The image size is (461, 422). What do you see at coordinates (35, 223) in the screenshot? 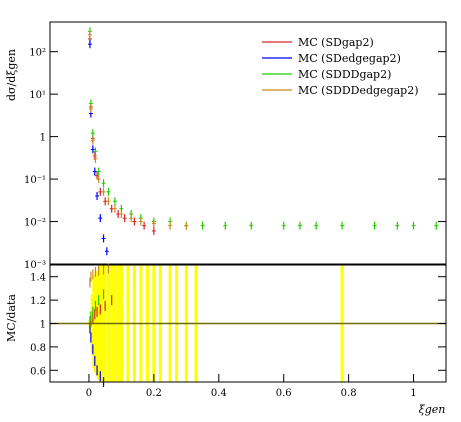
I see `upper-ytick-label: 10⁻²` at bounding box center [35, 223].